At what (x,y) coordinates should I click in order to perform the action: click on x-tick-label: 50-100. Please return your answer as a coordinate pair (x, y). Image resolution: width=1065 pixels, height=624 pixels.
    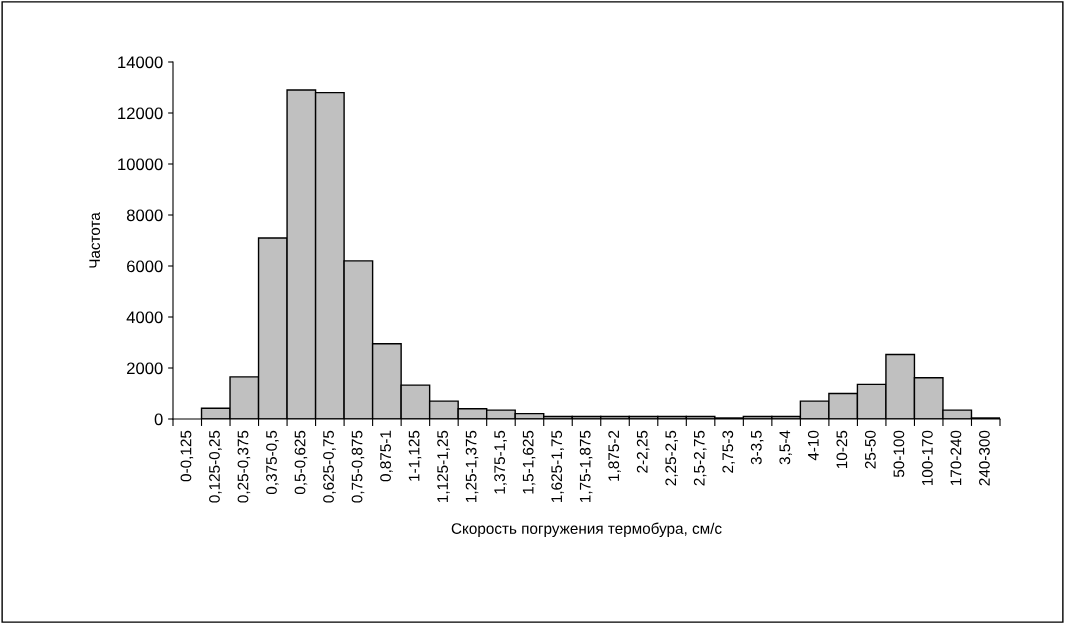
    Looking at the image, I should click on (899, 454).